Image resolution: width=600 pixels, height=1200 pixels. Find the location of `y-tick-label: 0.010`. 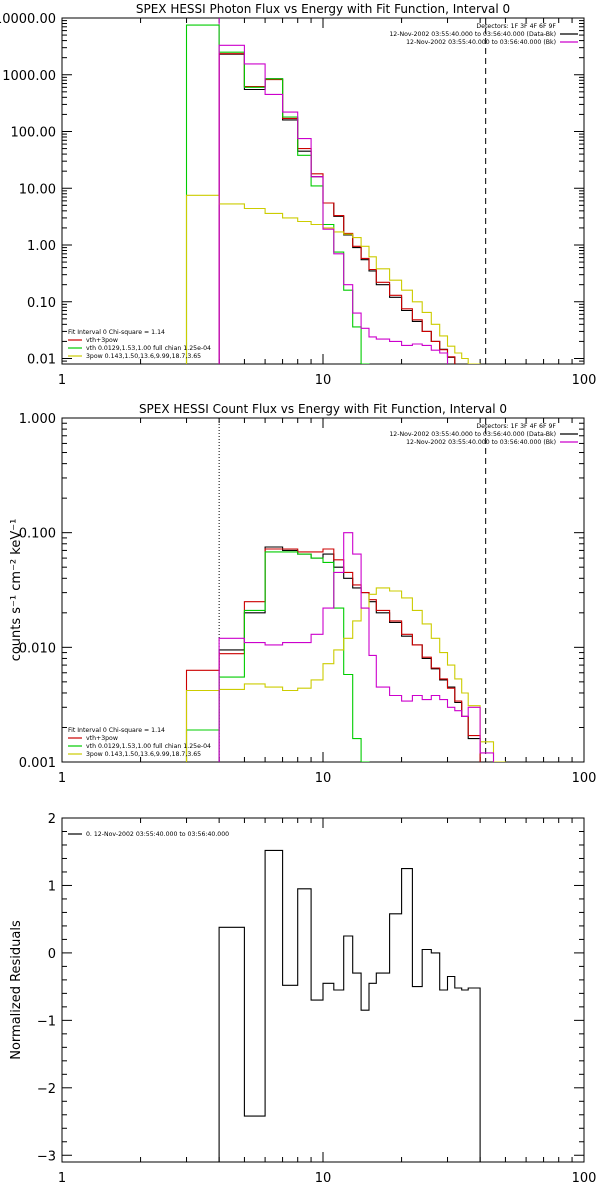

y-tick-label: 0.010 is located at coordinates (37, 648).